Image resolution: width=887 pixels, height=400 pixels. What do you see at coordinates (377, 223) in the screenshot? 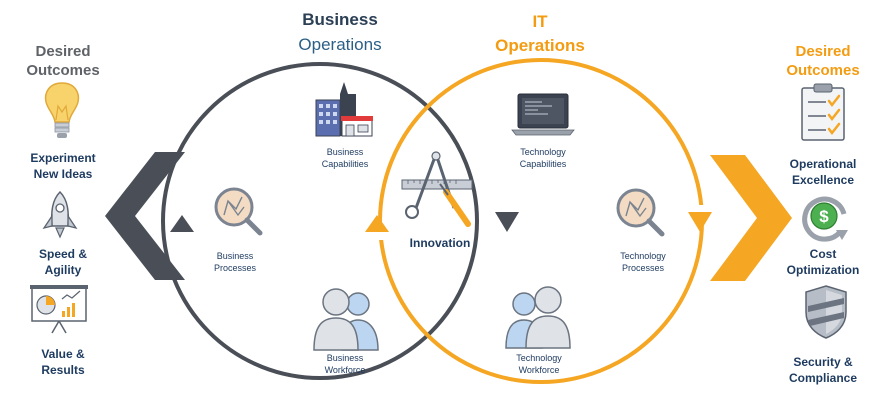
I see `it-ring-arrowhead-left` at bounding box center [377, 223].